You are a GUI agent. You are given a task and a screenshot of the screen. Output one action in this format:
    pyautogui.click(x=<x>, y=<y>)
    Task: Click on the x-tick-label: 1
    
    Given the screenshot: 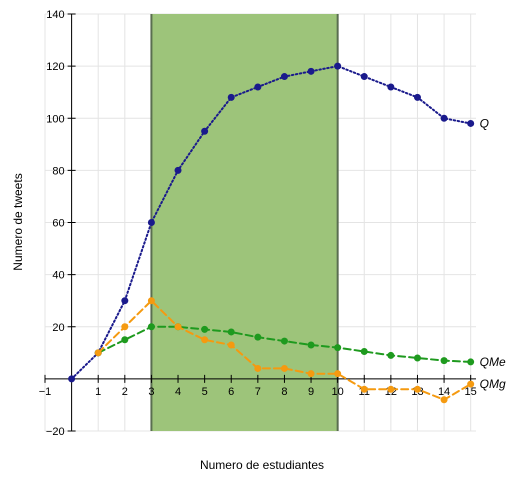 What is the action you would take?
    pyautogui.click(x=98, y=392)
    